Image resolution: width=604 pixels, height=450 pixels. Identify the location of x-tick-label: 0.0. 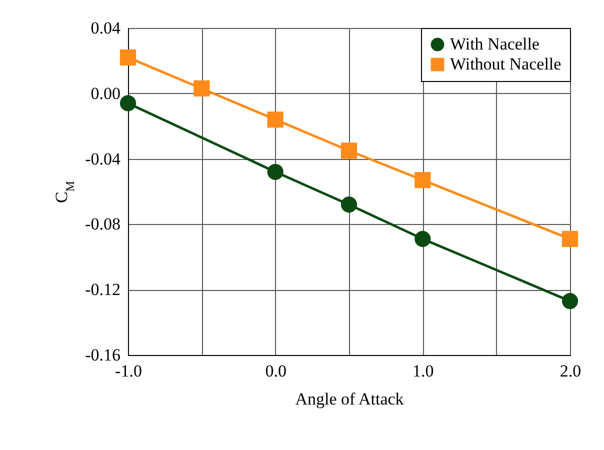
(275, 371).